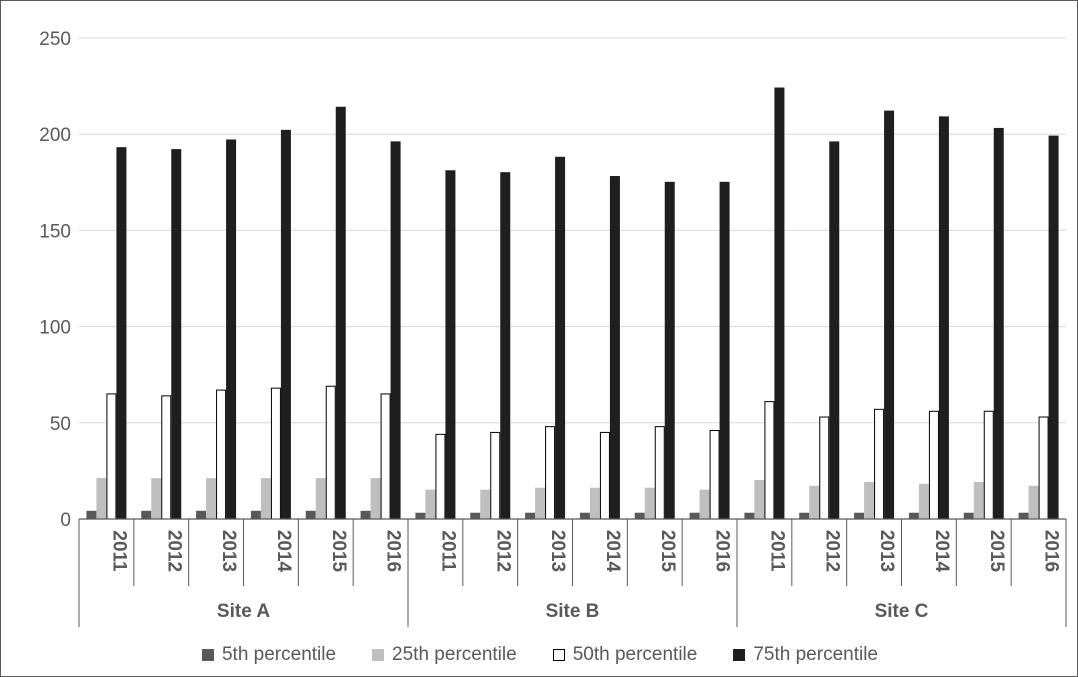  Describe the element at coordinates (60, 424) in the screenshot. I see `y-tick-label: 50` at that location.